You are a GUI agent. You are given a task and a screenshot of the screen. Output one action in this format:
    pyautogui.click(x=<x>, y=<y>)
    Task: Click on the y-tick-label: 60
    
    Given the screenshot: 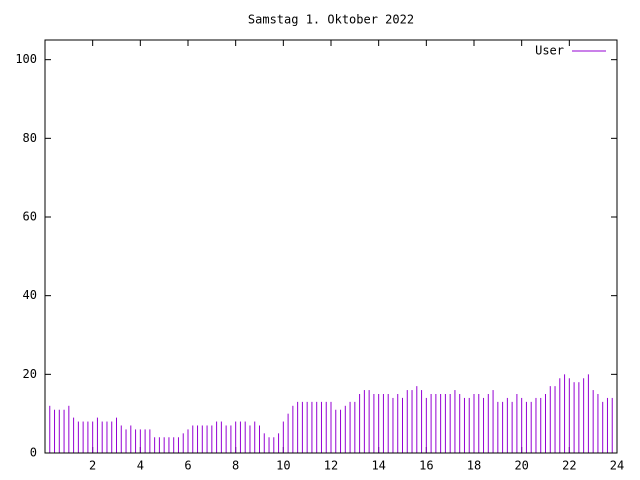 What is the action you would take?
    pyautogui.click(x=30, y=217)
    